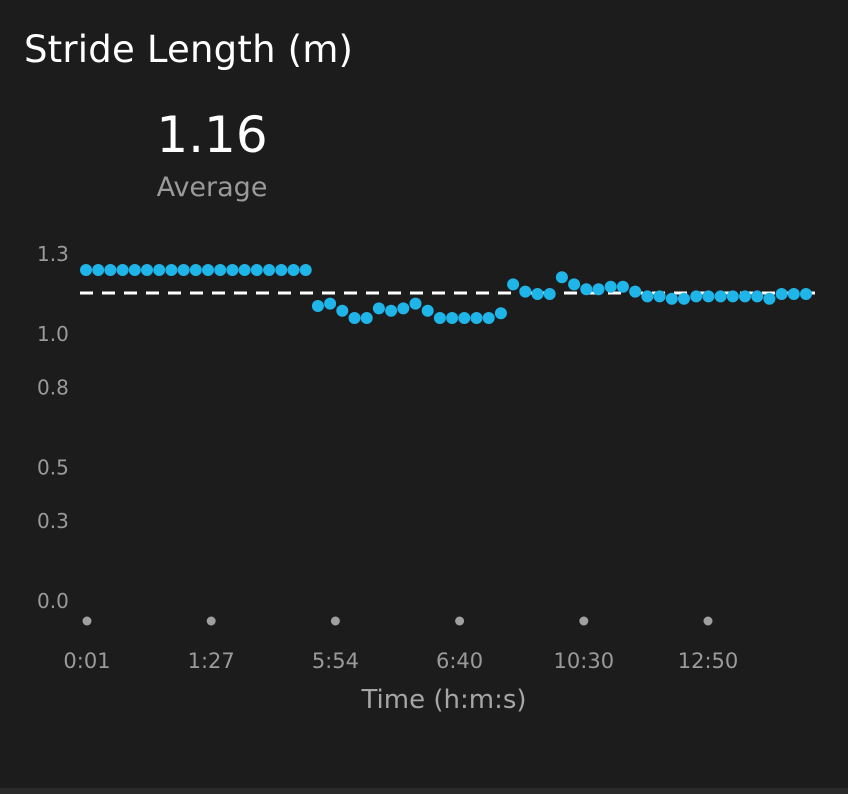  What do you see at coordinates (53, 427) in the screenshot?
I see `y-axis-ticks: 0.0 0.3 0.5 0.8 1.0 1.3` at bounding box center [53, 427].